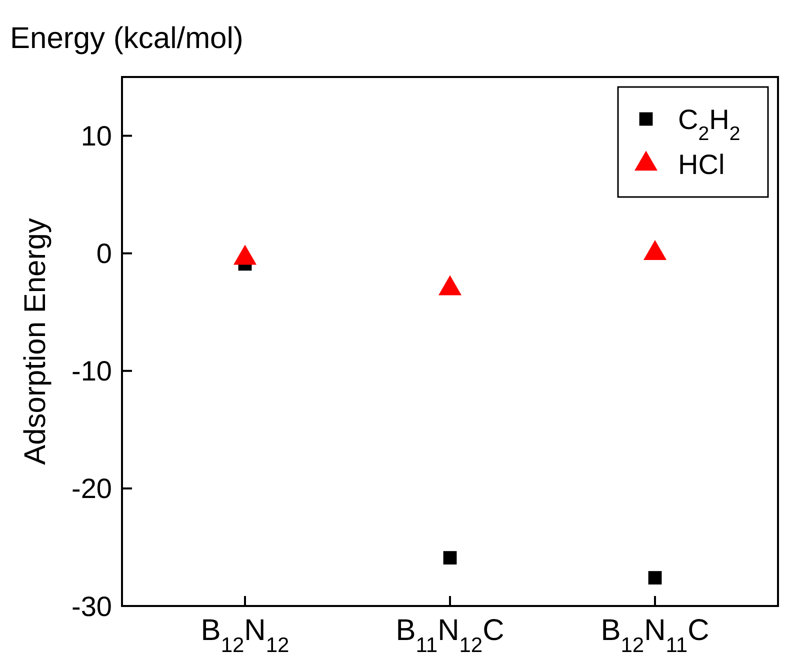 The height and width of the screenshot is (658, 795). I want to click on x-tick-label: B$_{12}$N$_{11}$C, so click(655, 635).